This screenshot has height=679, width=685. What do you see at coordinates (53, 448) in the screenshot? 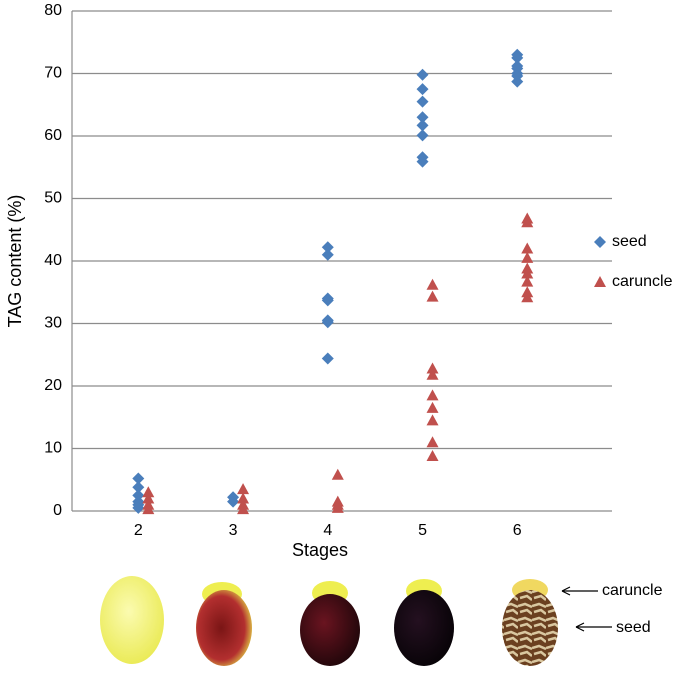
I see `y-tick-label: 10` at bounding box center [53, 448].